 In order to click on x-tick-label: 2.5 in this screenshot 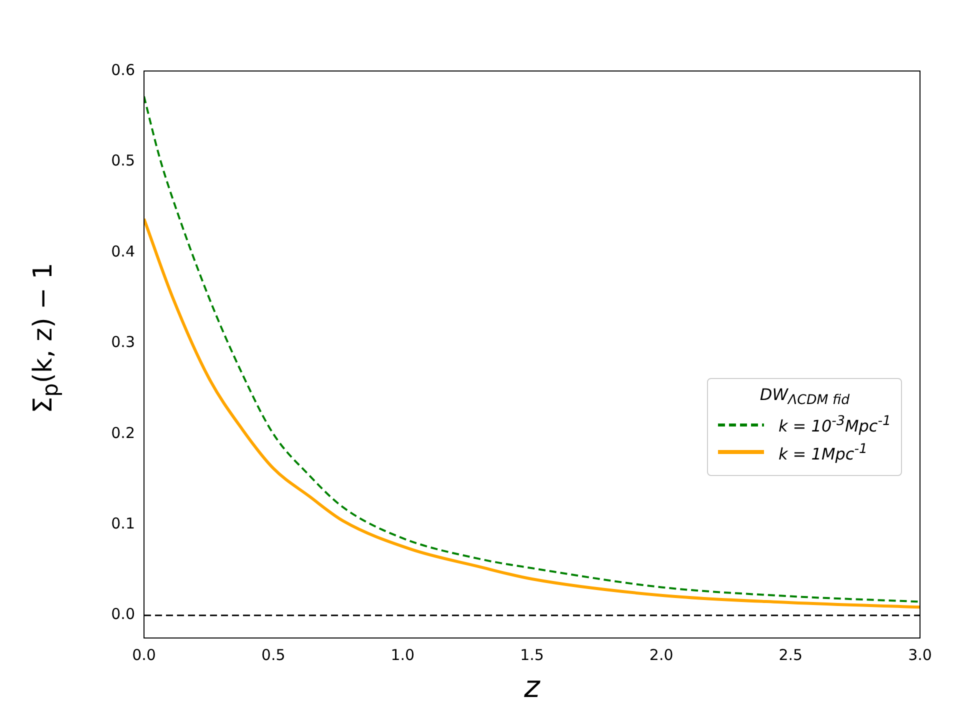, I will do `click(790, 655)`.